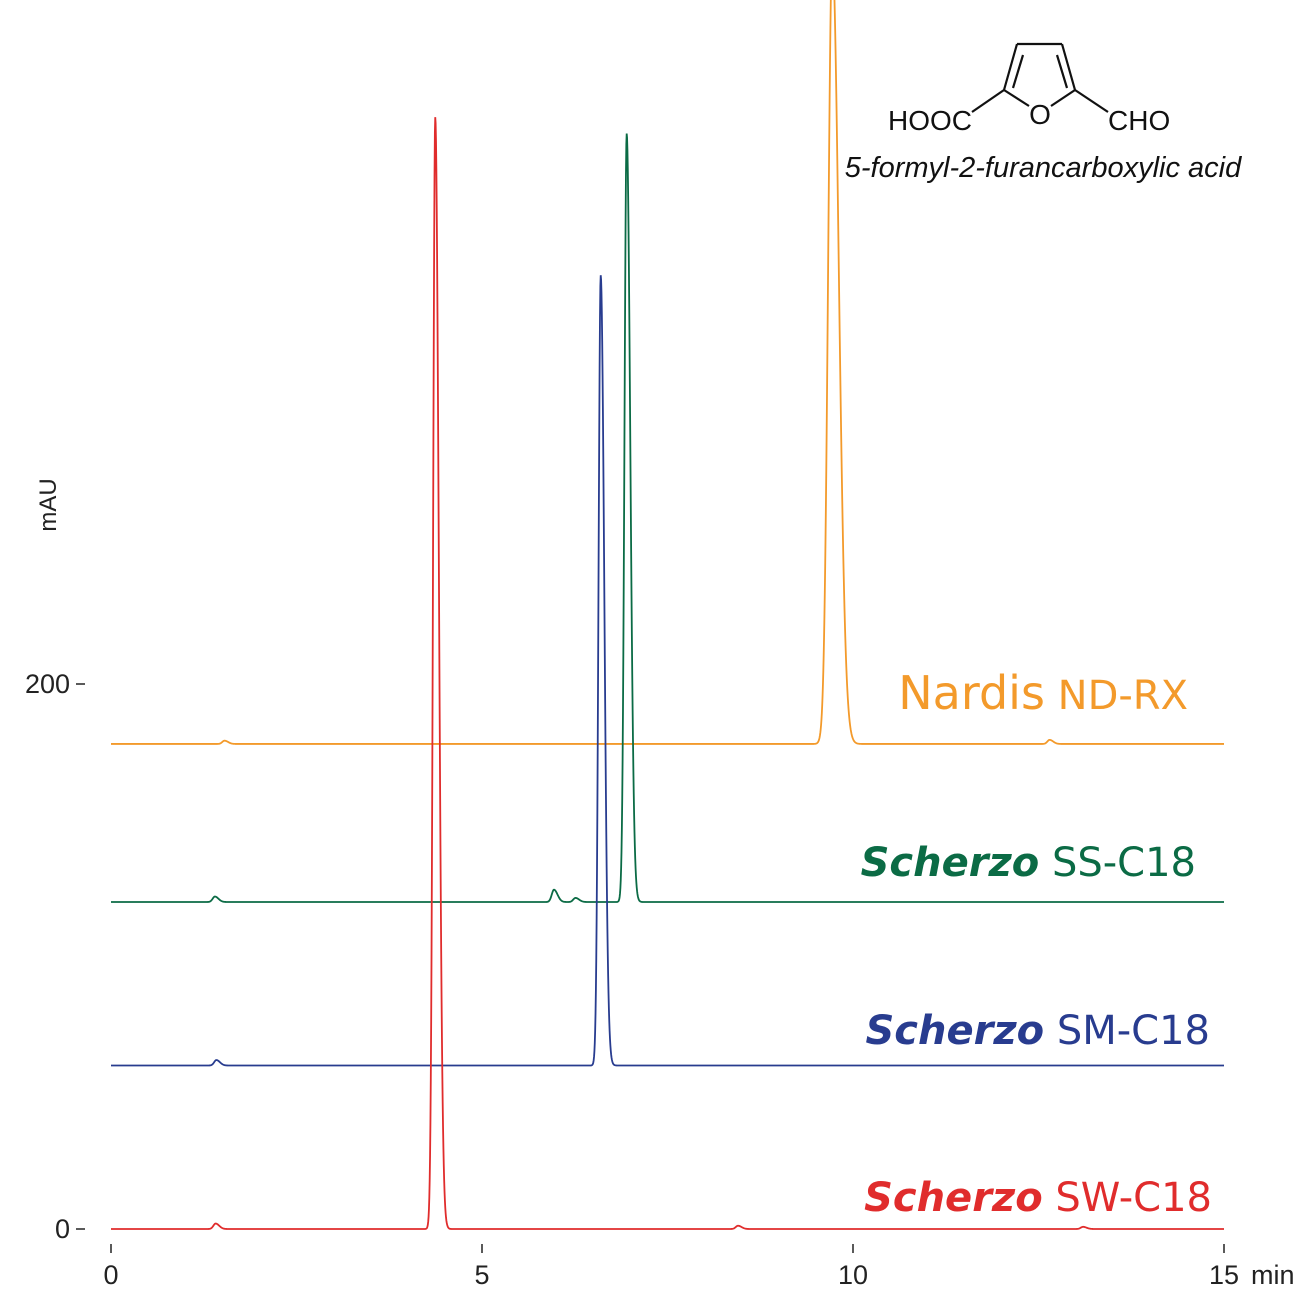 This screenshot has width=1305, height=1292. What do you see at coordinates (481, 1275) in the screenshot?
I see `x-tick-label-5: 5` at bounding box center [481, 1275].